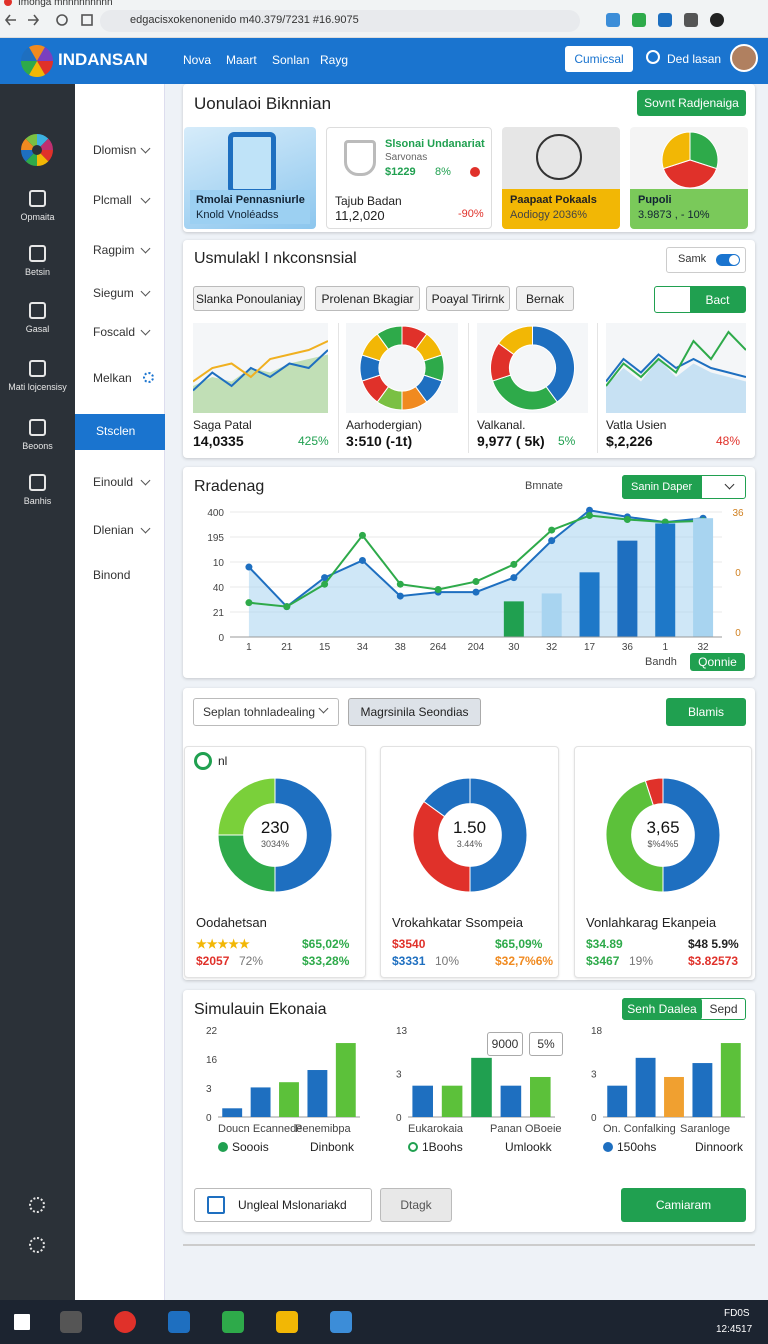 This screenshot has height=1344, width=768. I want to click on user-name: Ded lasan, so click(694, 59).